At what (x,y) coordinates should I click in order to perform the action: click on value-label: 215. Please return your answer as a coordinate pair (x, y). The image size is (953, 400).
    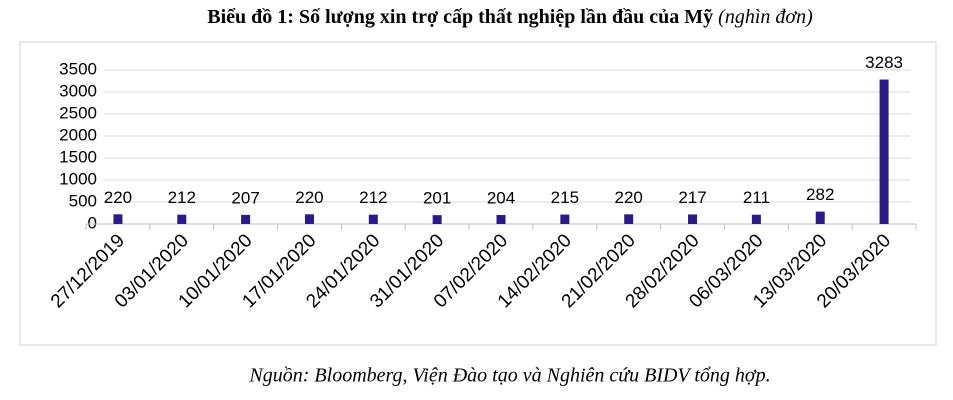
    Looking at the image, I should click on (565, 197).